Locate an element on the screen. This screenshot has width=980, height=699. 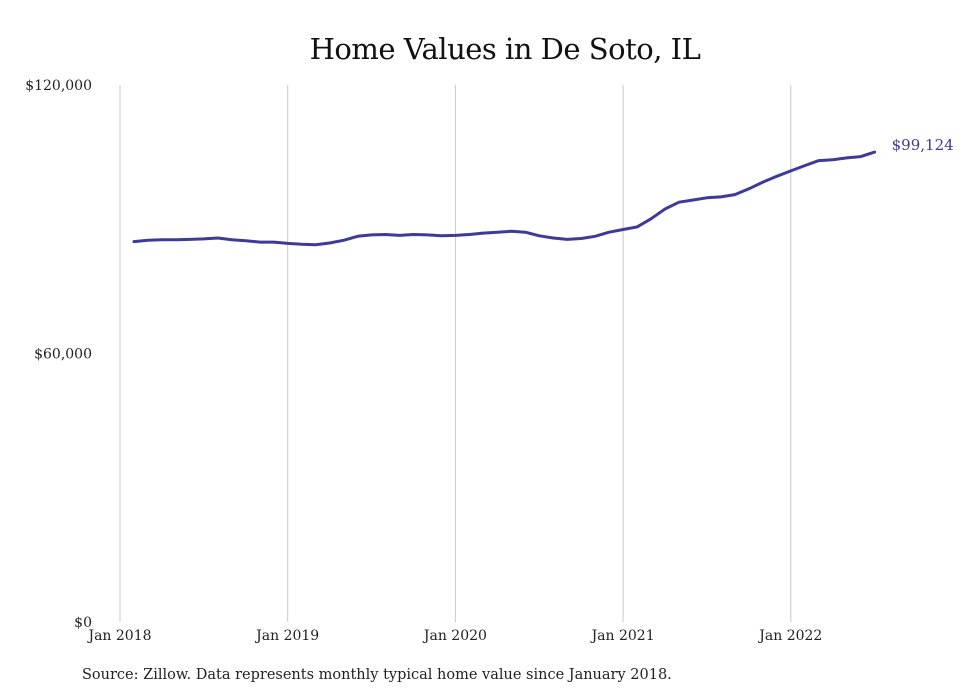
y-tick-label: $120,000 is located at coordinates (58, 86).